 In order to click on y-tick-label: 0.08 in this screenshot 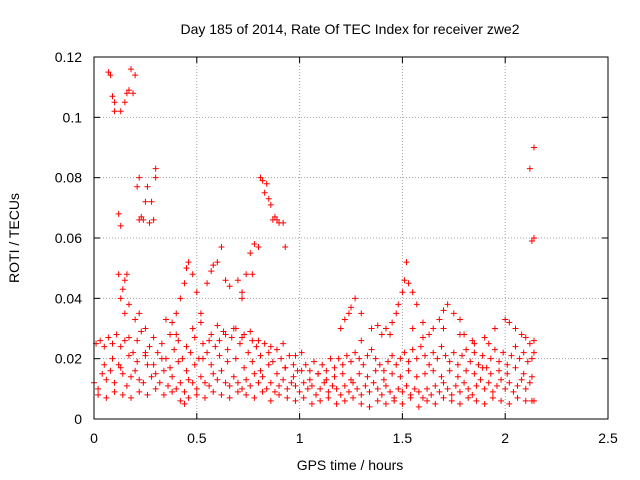, I will do `click(68, 178)`.